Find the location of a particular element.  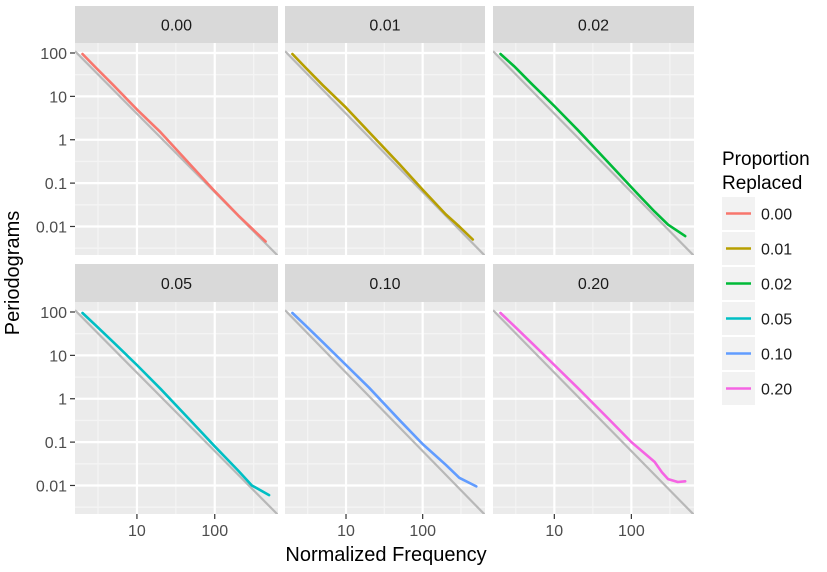

x-axis: 10 100 10 100 10 100 is located at coordinates (386, 527).